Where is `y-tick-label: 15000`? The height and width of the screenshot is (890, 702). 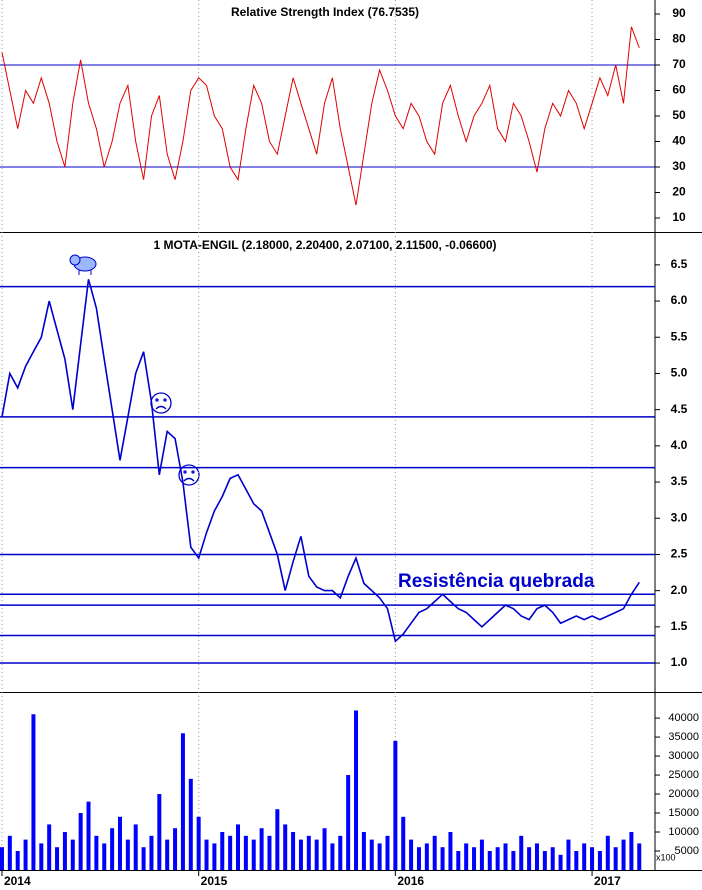
y-tick-label: 15000 is located at coordinates (683, 813).